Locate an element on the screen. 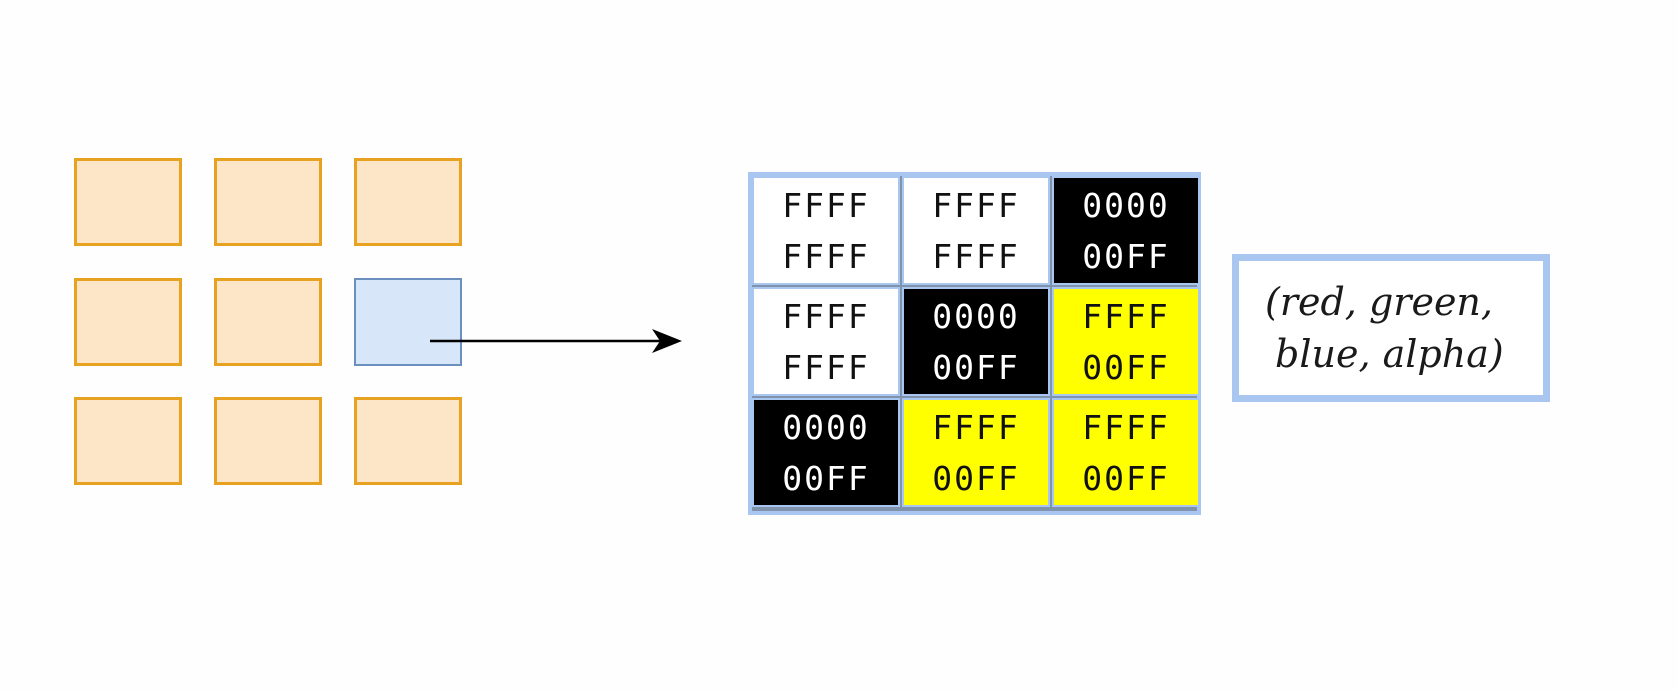  legend-line2: blue, alpha) is located at coordinates (1389, 354).